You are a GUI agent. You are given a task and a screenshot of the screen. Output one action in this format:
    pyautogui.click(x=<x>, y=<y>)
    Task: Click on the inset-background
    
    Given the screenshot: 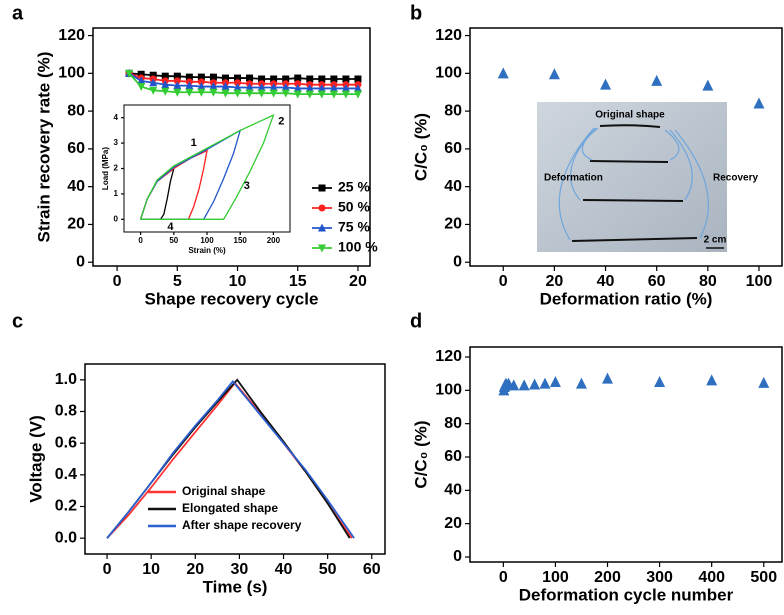 What is the action you would take?
    pyautogui.click(x=207, y=168)
    